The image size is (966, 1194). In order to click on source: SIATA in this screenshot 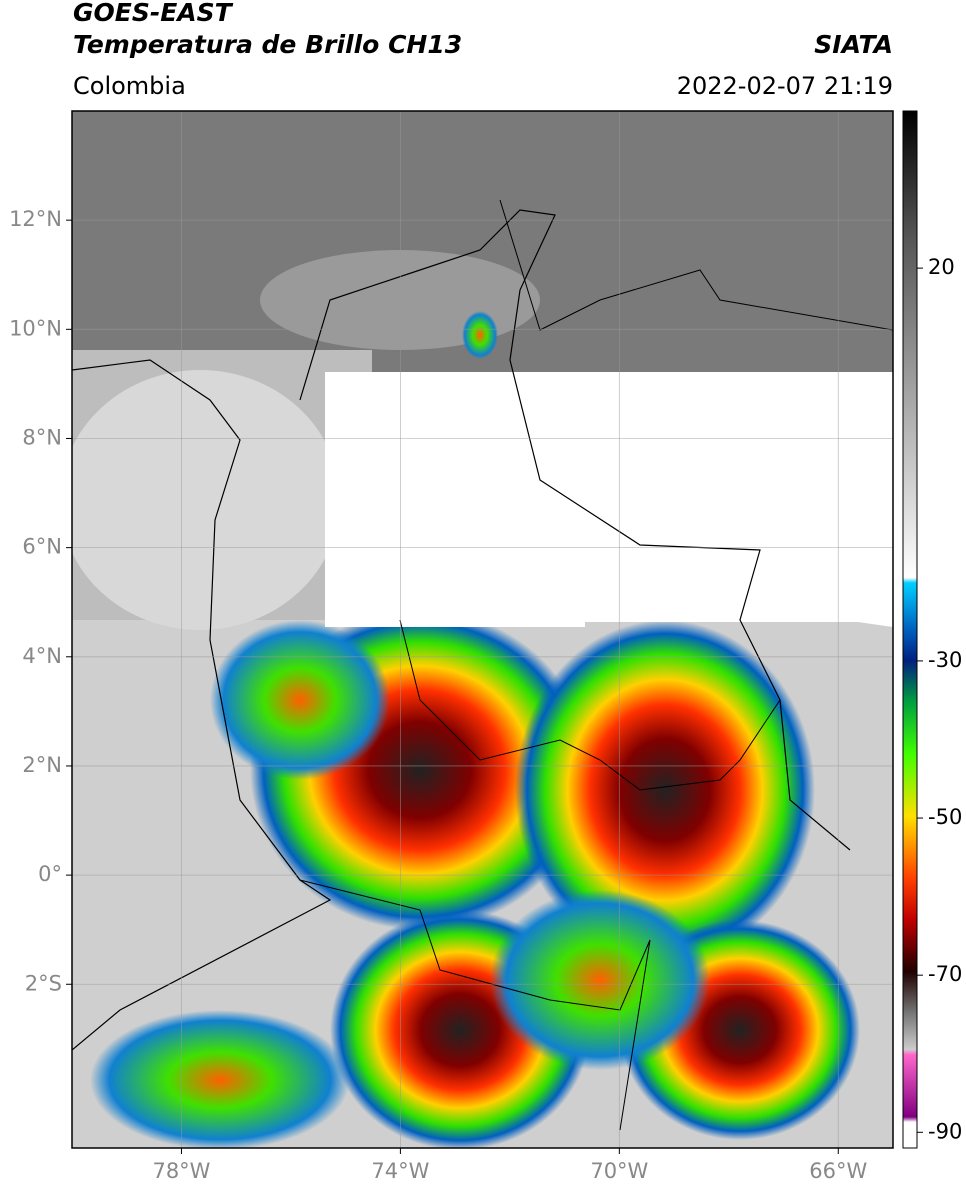, I will do `click(853, 44)`.